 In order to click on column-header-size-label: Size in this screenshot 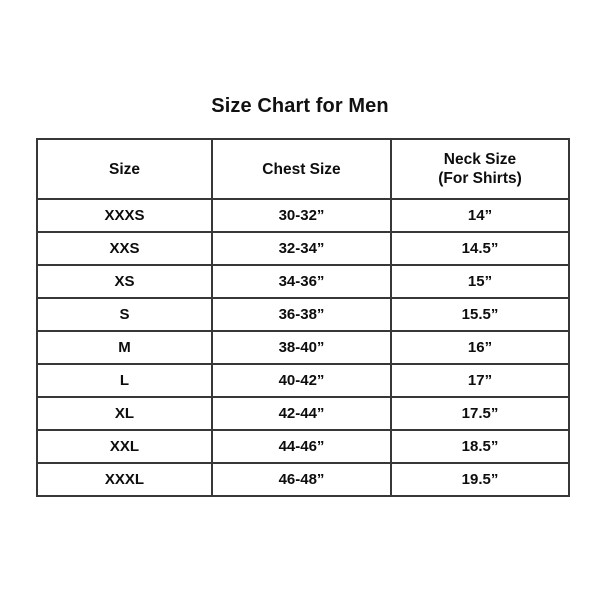, I will do `click(124, 169)`.